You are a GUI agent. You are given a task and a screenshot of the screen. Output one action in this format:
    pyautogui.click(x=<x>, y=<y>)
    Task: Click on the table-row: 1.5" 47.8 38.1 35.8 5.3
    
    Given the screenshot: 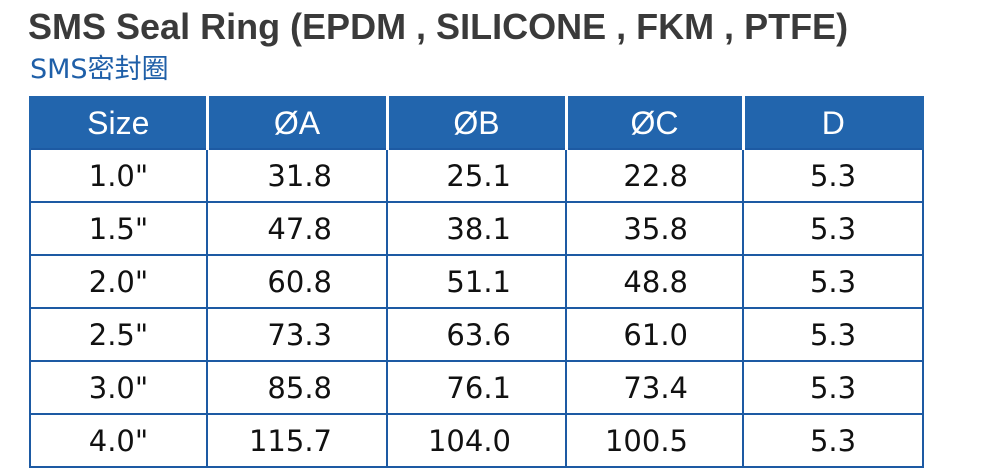 What is the action you would take?
    pyautogui.click(x=476, y=228)
    